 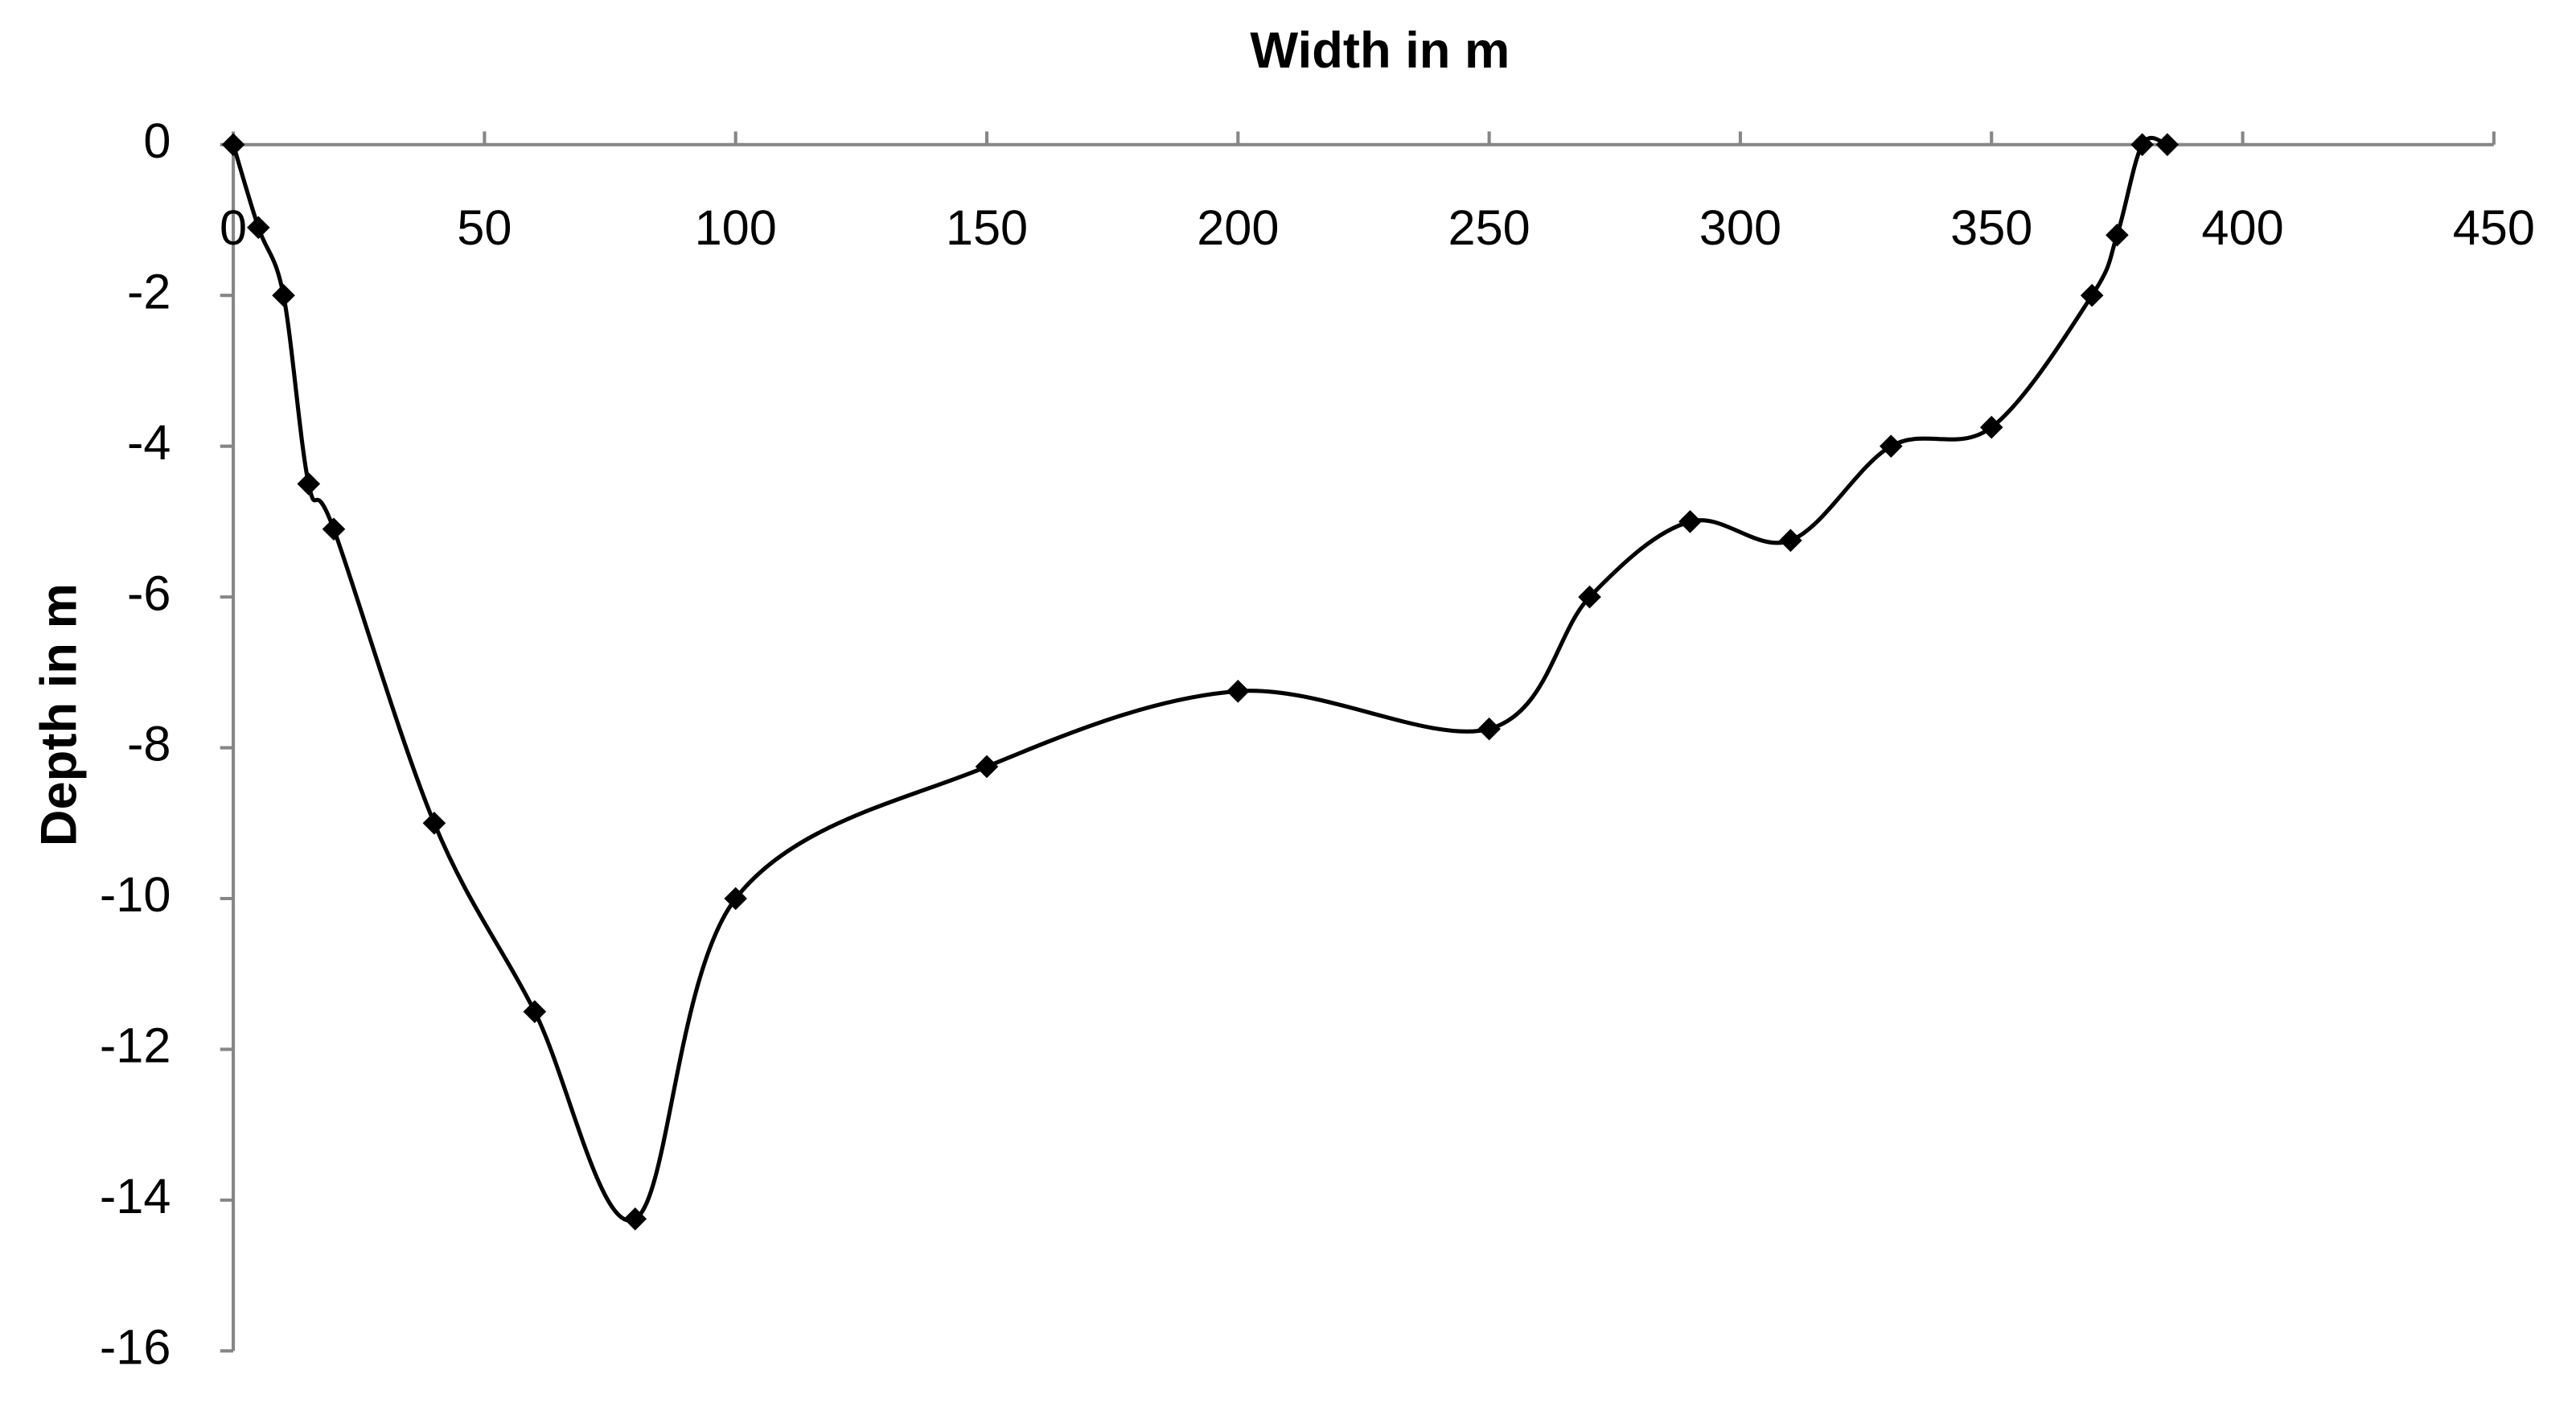 What do you see at coordinates (1380, 51) in the screenshot?
I see `x-axis-title: Width in m` at bounding box center [1380, 51].